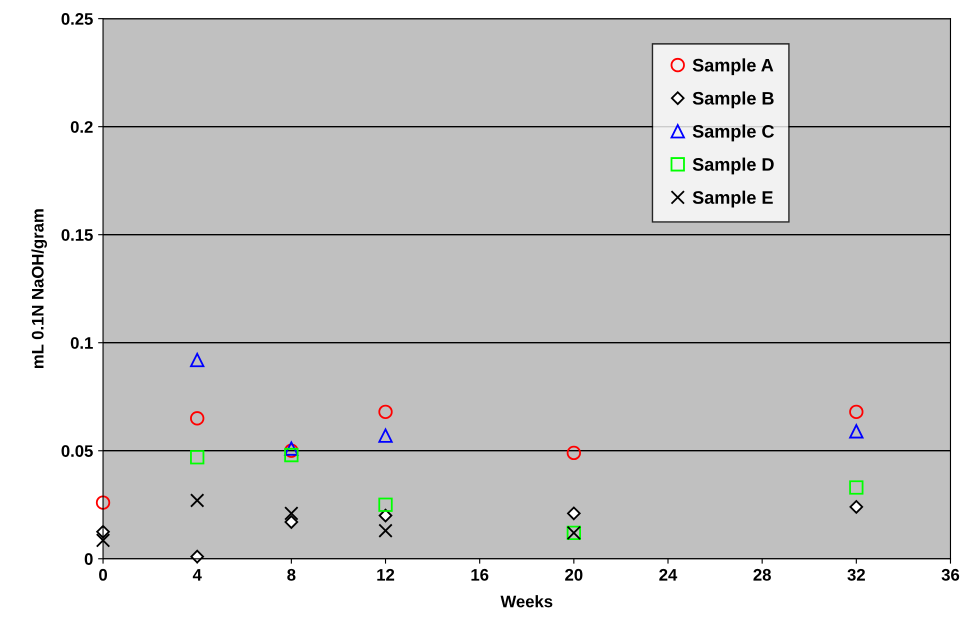 The width and height of the screenshot is (963, 643). Describe the element at coordinates (77, 19) in the screenshot. I see `y-tick-label: 0.25` at that location.